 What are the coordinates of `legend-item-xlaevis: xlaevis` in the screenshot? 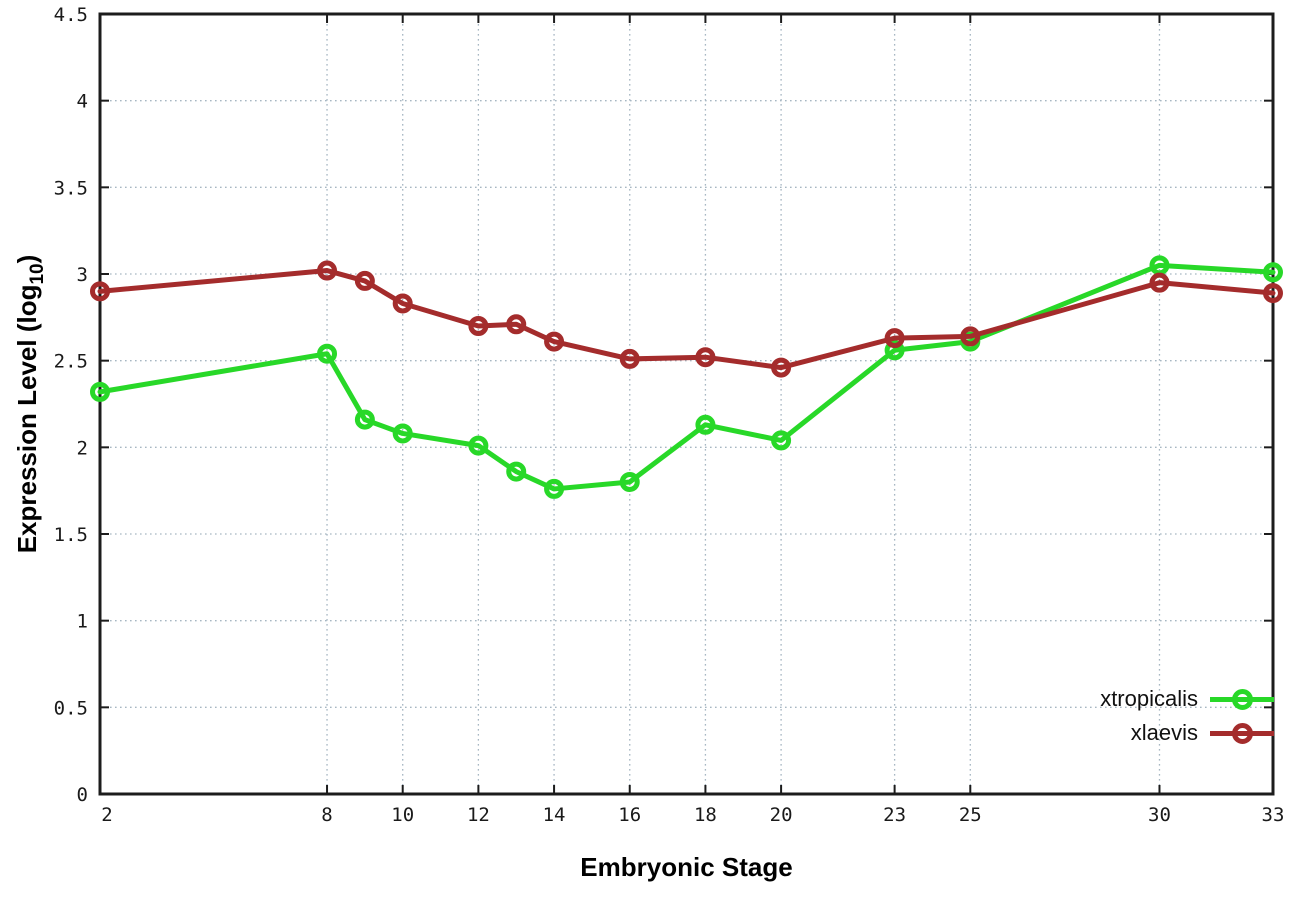 It's located at (1187, 733).